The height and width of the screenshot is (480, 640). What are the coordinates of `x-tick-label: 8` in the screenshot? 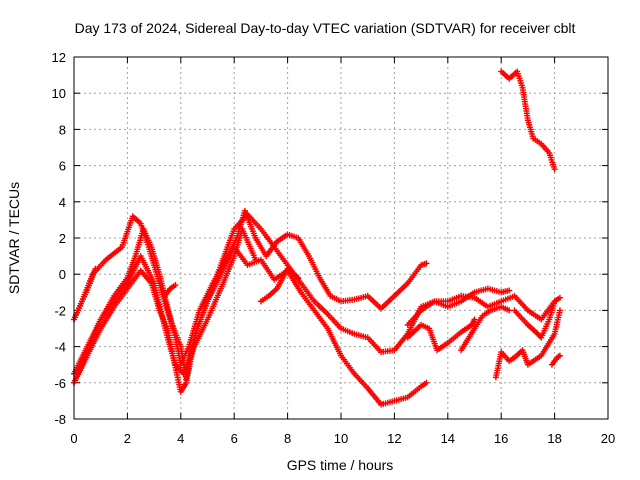 It's located at (287, 438).